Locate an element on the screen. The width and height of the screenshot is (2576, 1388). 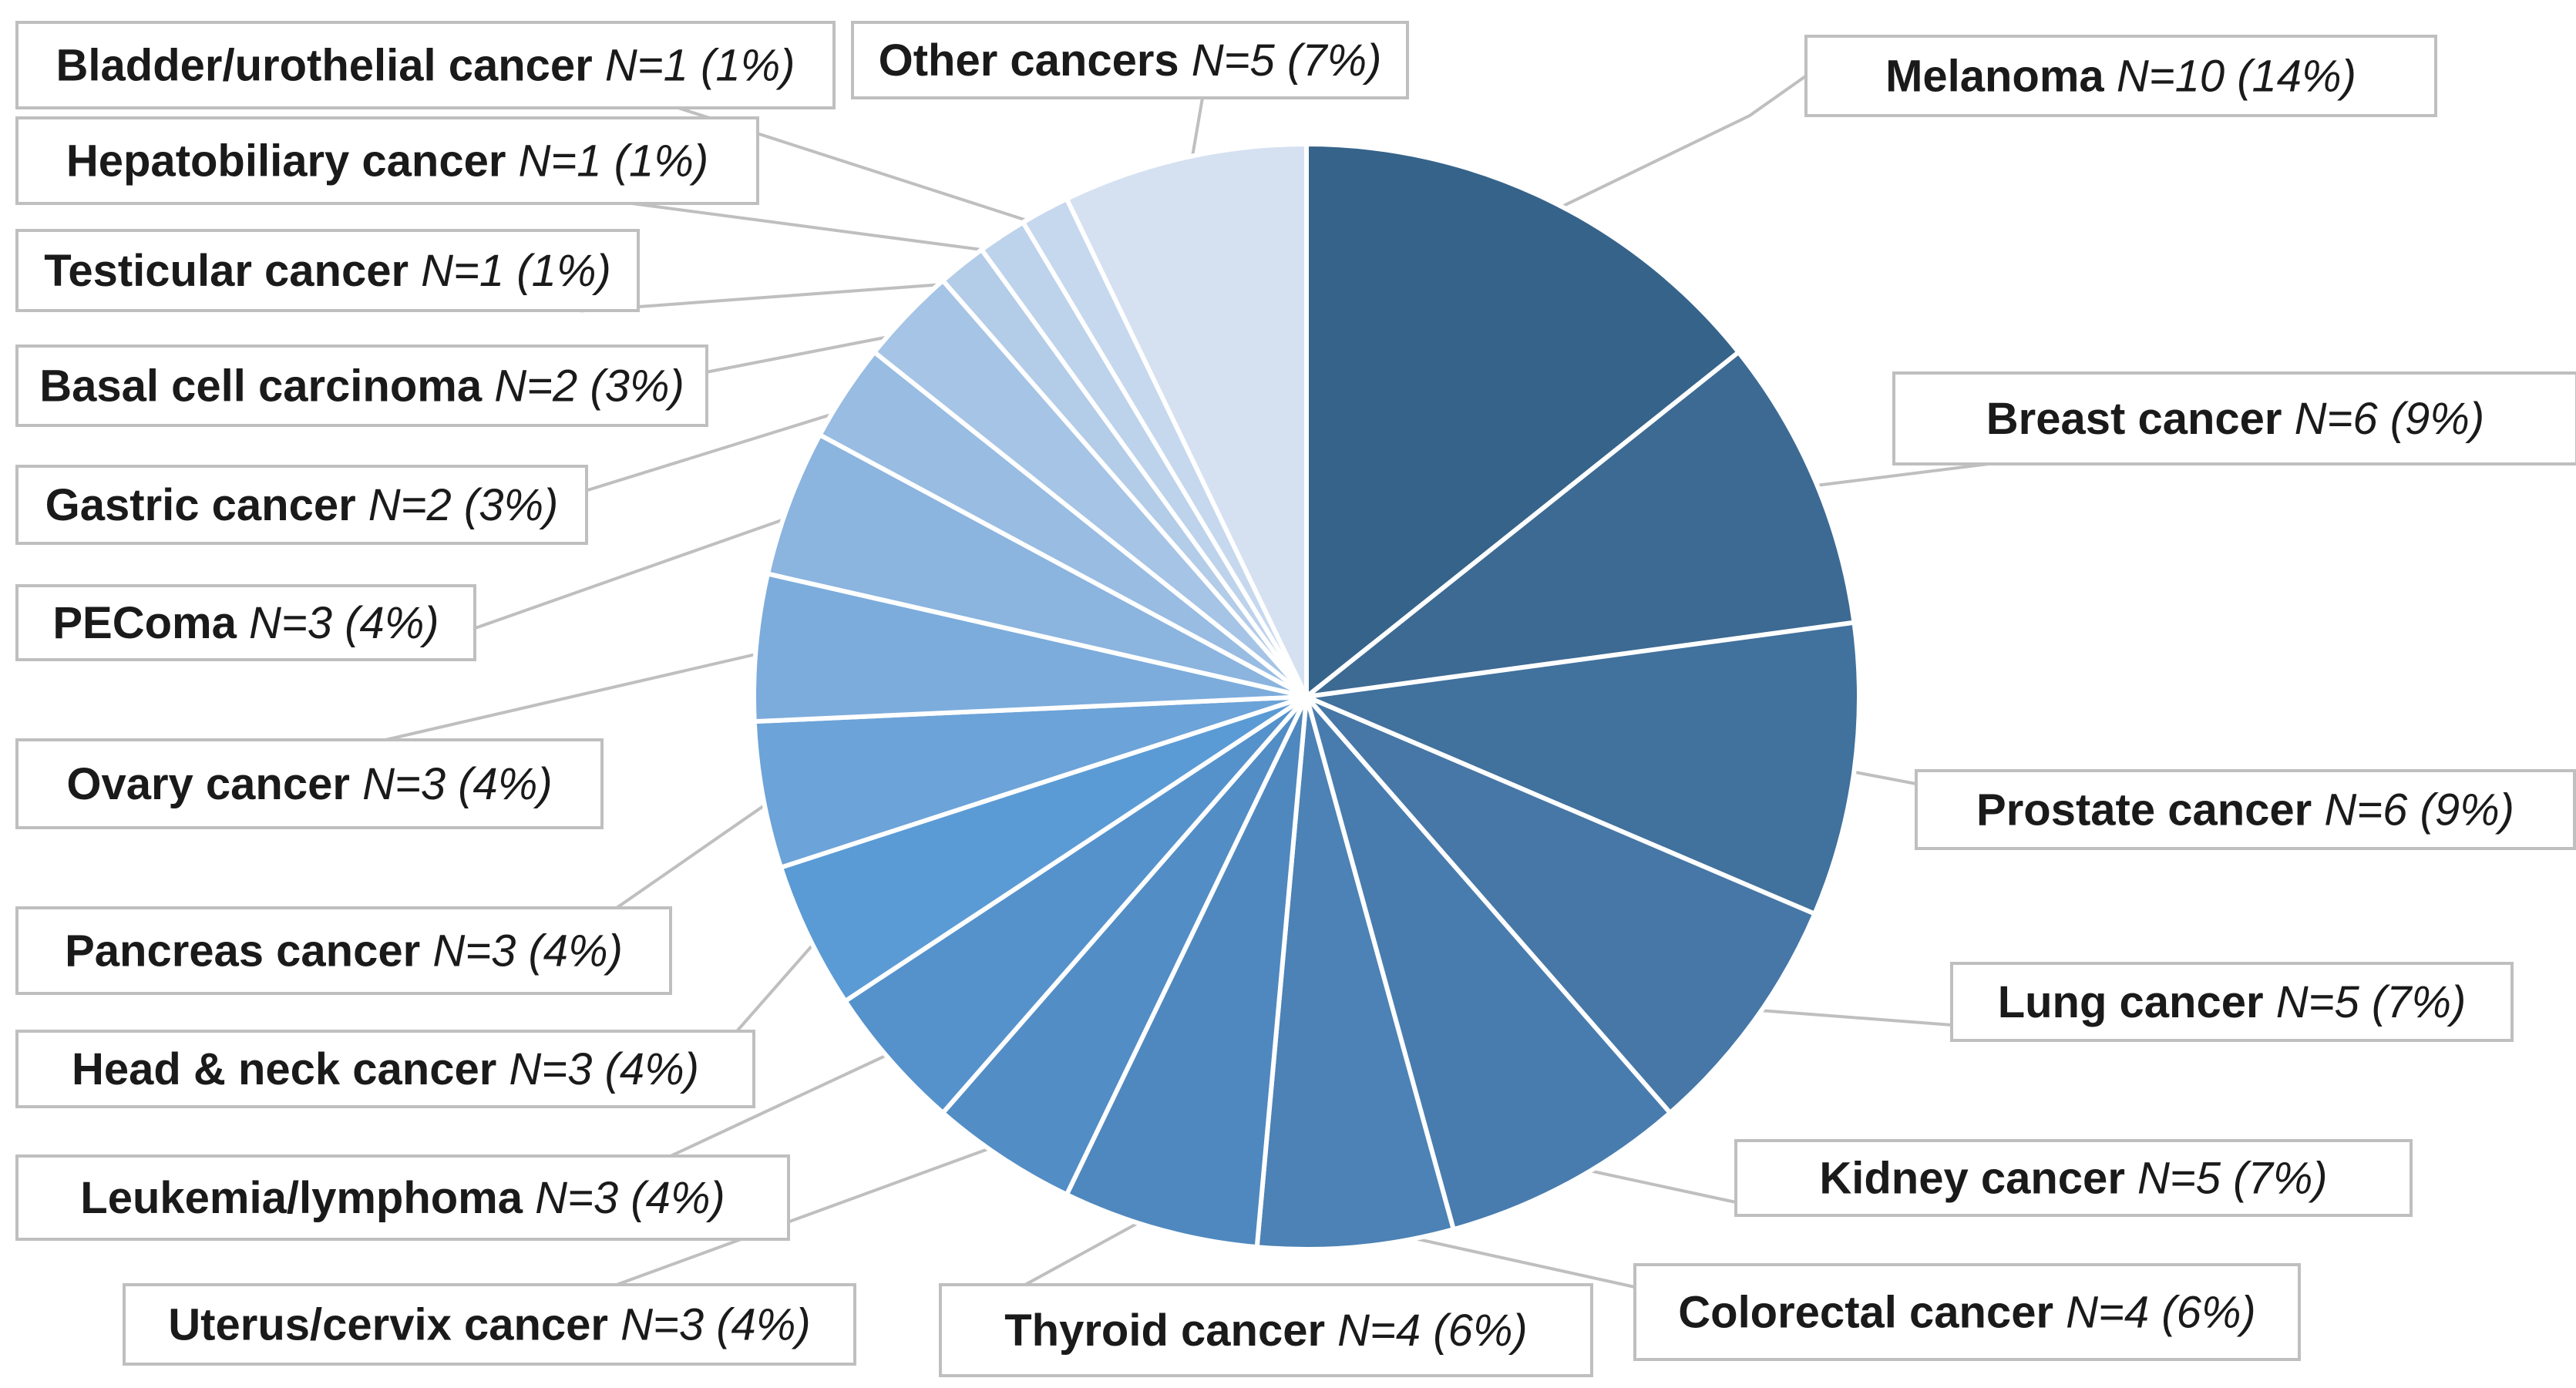
label-text: Kidney cancer N=5 (7%) is located at coordinates (2073, 1179).